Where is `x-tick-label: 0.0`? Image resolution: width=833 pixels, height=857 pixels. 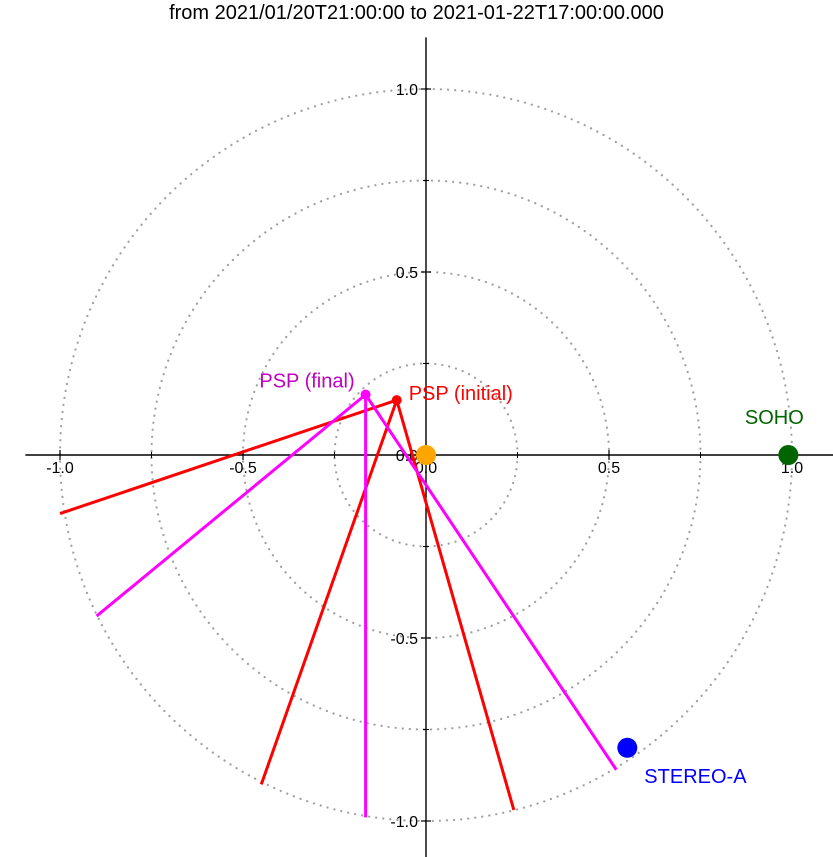
x-tick-label: 0.0 is located at coordinates (426, 468).